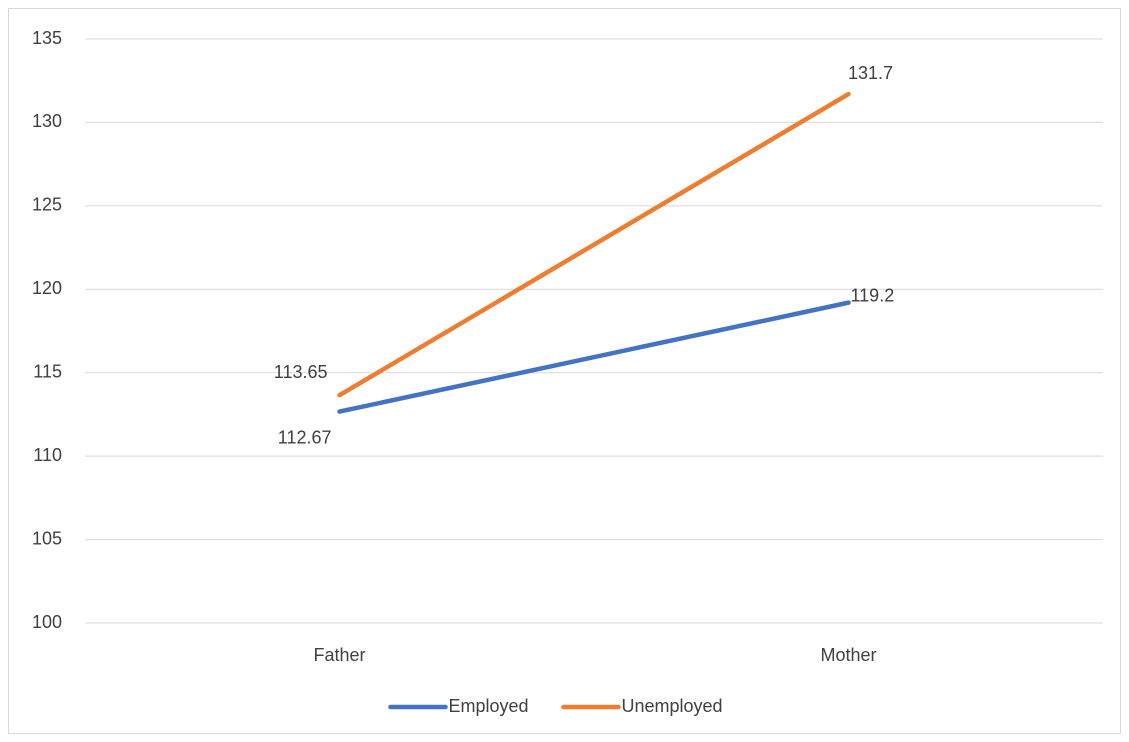  What do you see at coordinates (339, 655) in the screenshot?
I see `x-tick-label: Father` at bounding box center [339, 655].